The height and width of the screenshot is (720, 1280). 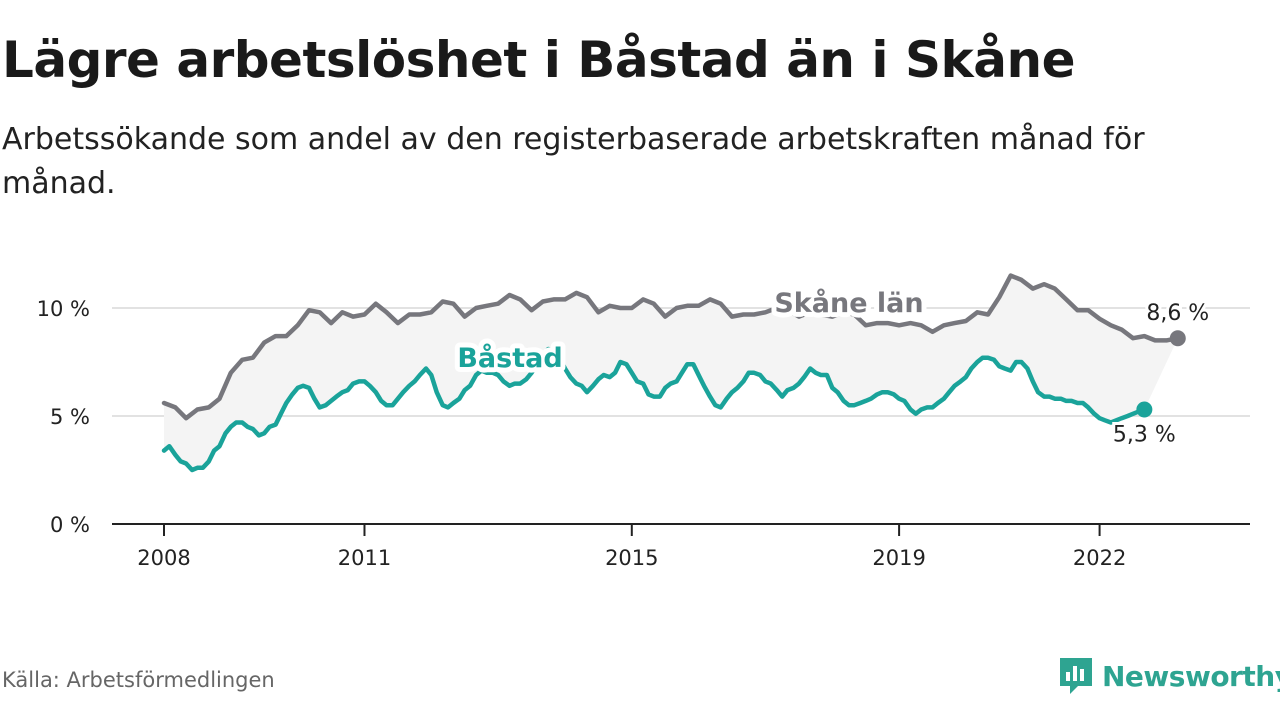 I want to click on y-tick-label: 5 %, so click(x=70, y=417).